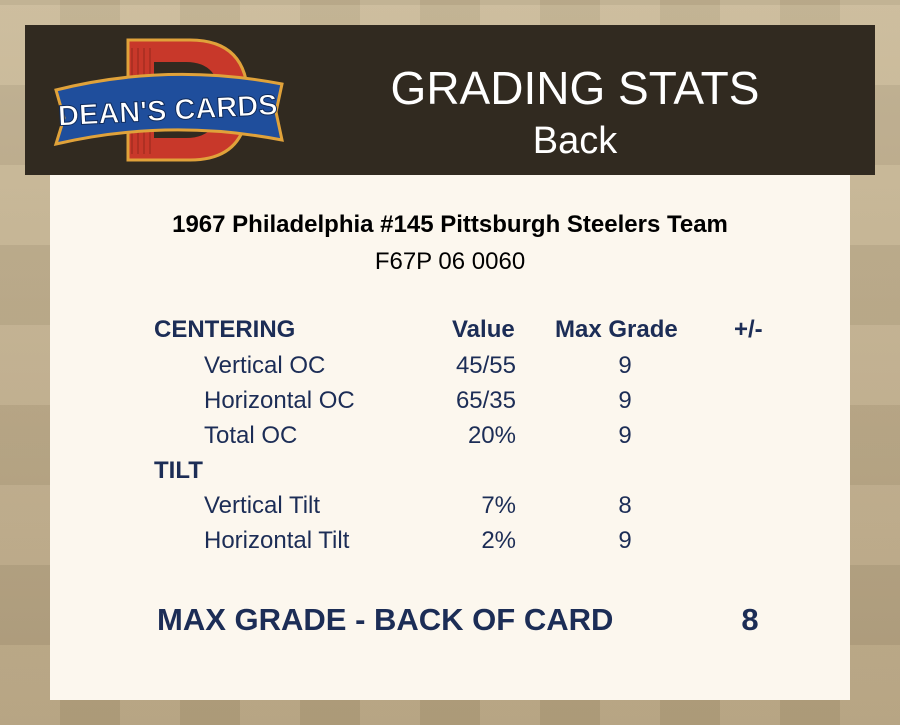 The height and width of the screenshot is (725, 900). What do you see at coordinates (491, 435) in the screenshot?
I see `row-value: 20%` at bounding box center [491, 435].